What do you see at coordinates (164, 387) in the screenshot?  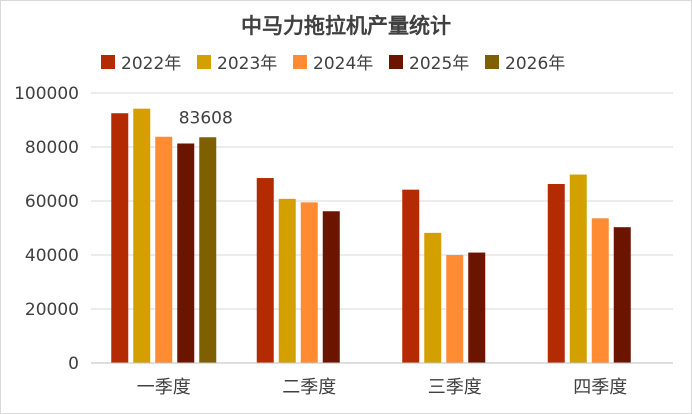 I see `category-label-0: 一季度` at bounding box center [164, 387].